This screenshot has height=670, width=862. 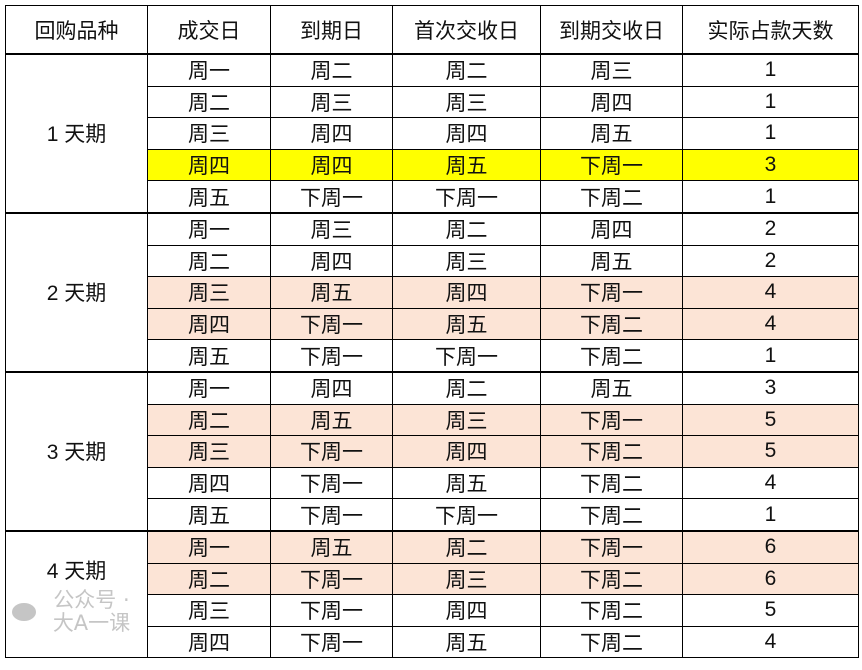 What do you see at coordinates (76, 133) in the screenshot?
I see `group-cell: 1 天期` at bounding box center [76, 133].